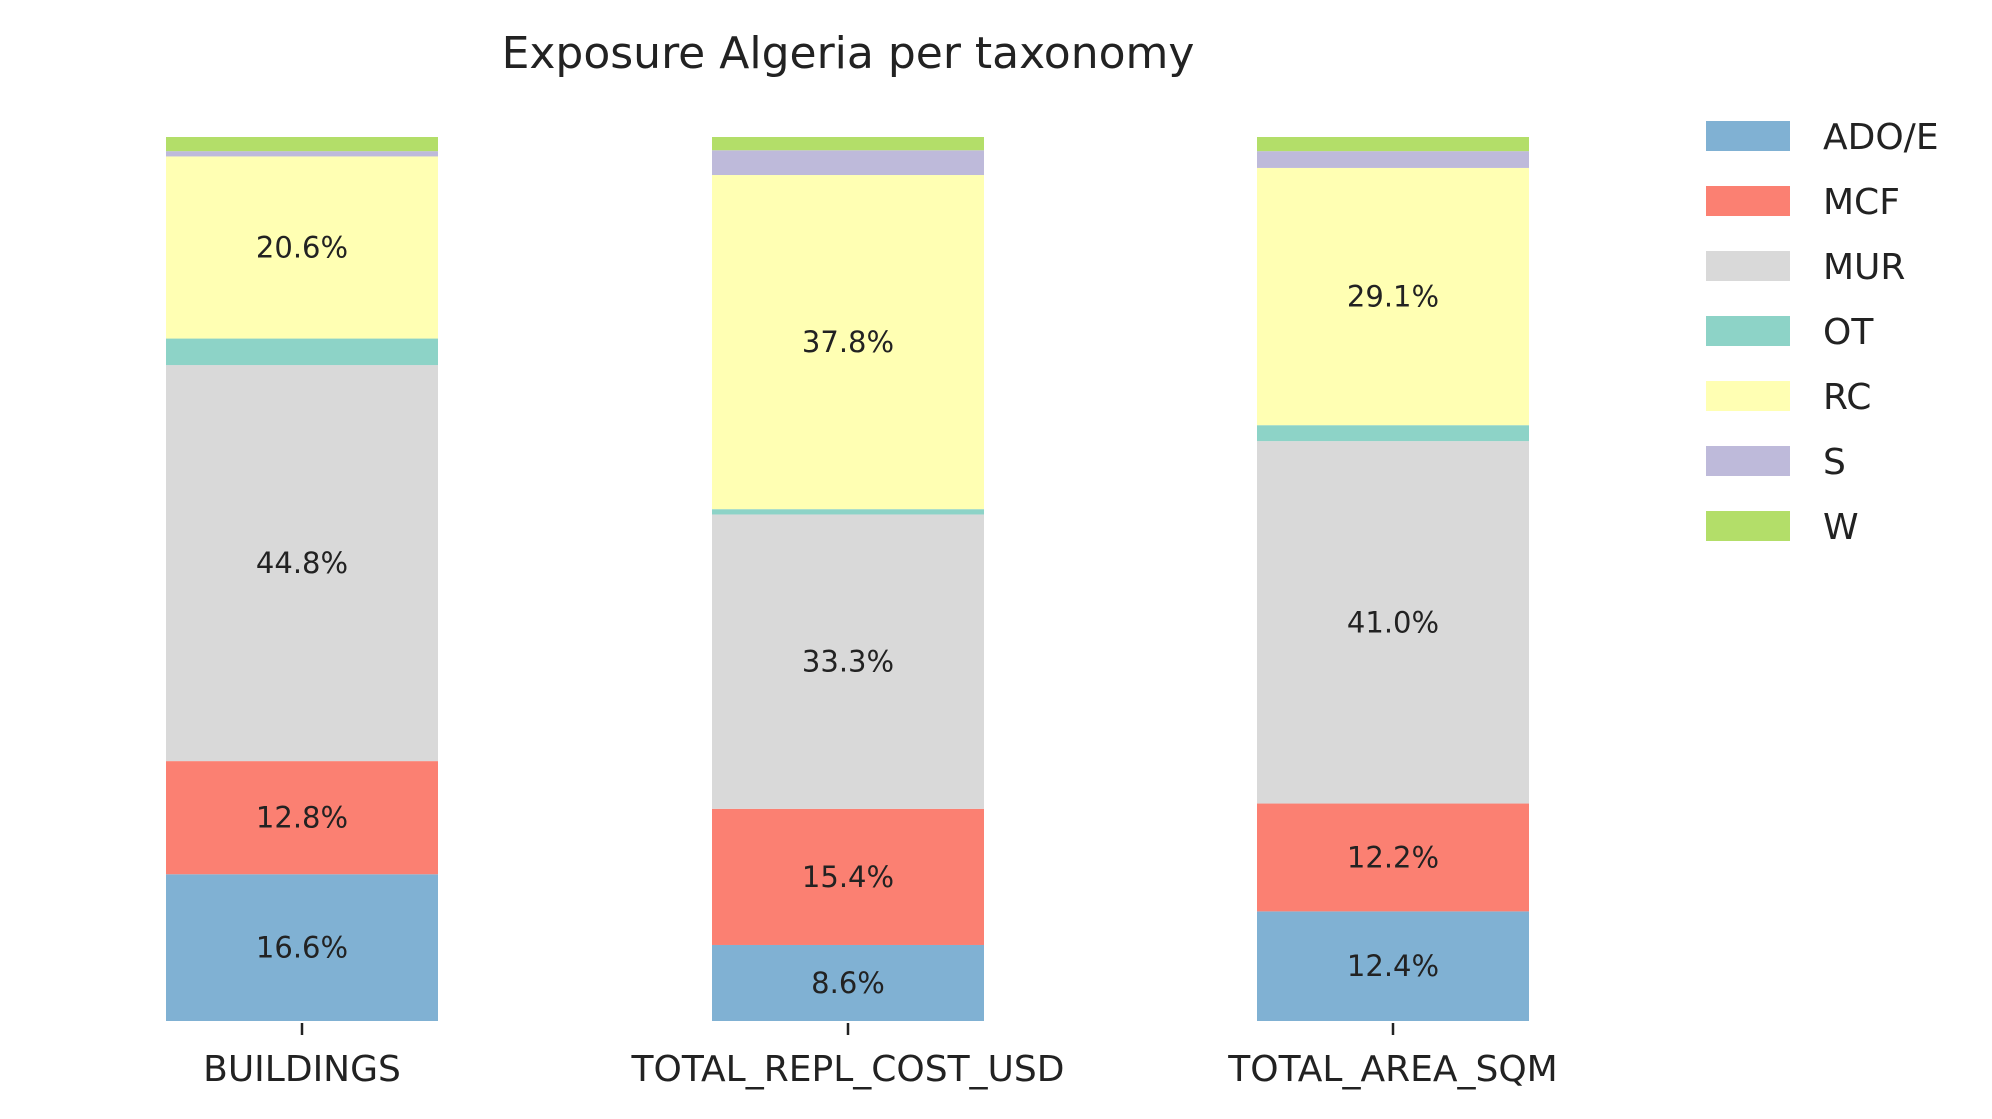 The width and height of the screenshot is (1992, 1119). I want to click on segment-label-total-area-sqm-rc: 29.1%, so click(1393, 297).